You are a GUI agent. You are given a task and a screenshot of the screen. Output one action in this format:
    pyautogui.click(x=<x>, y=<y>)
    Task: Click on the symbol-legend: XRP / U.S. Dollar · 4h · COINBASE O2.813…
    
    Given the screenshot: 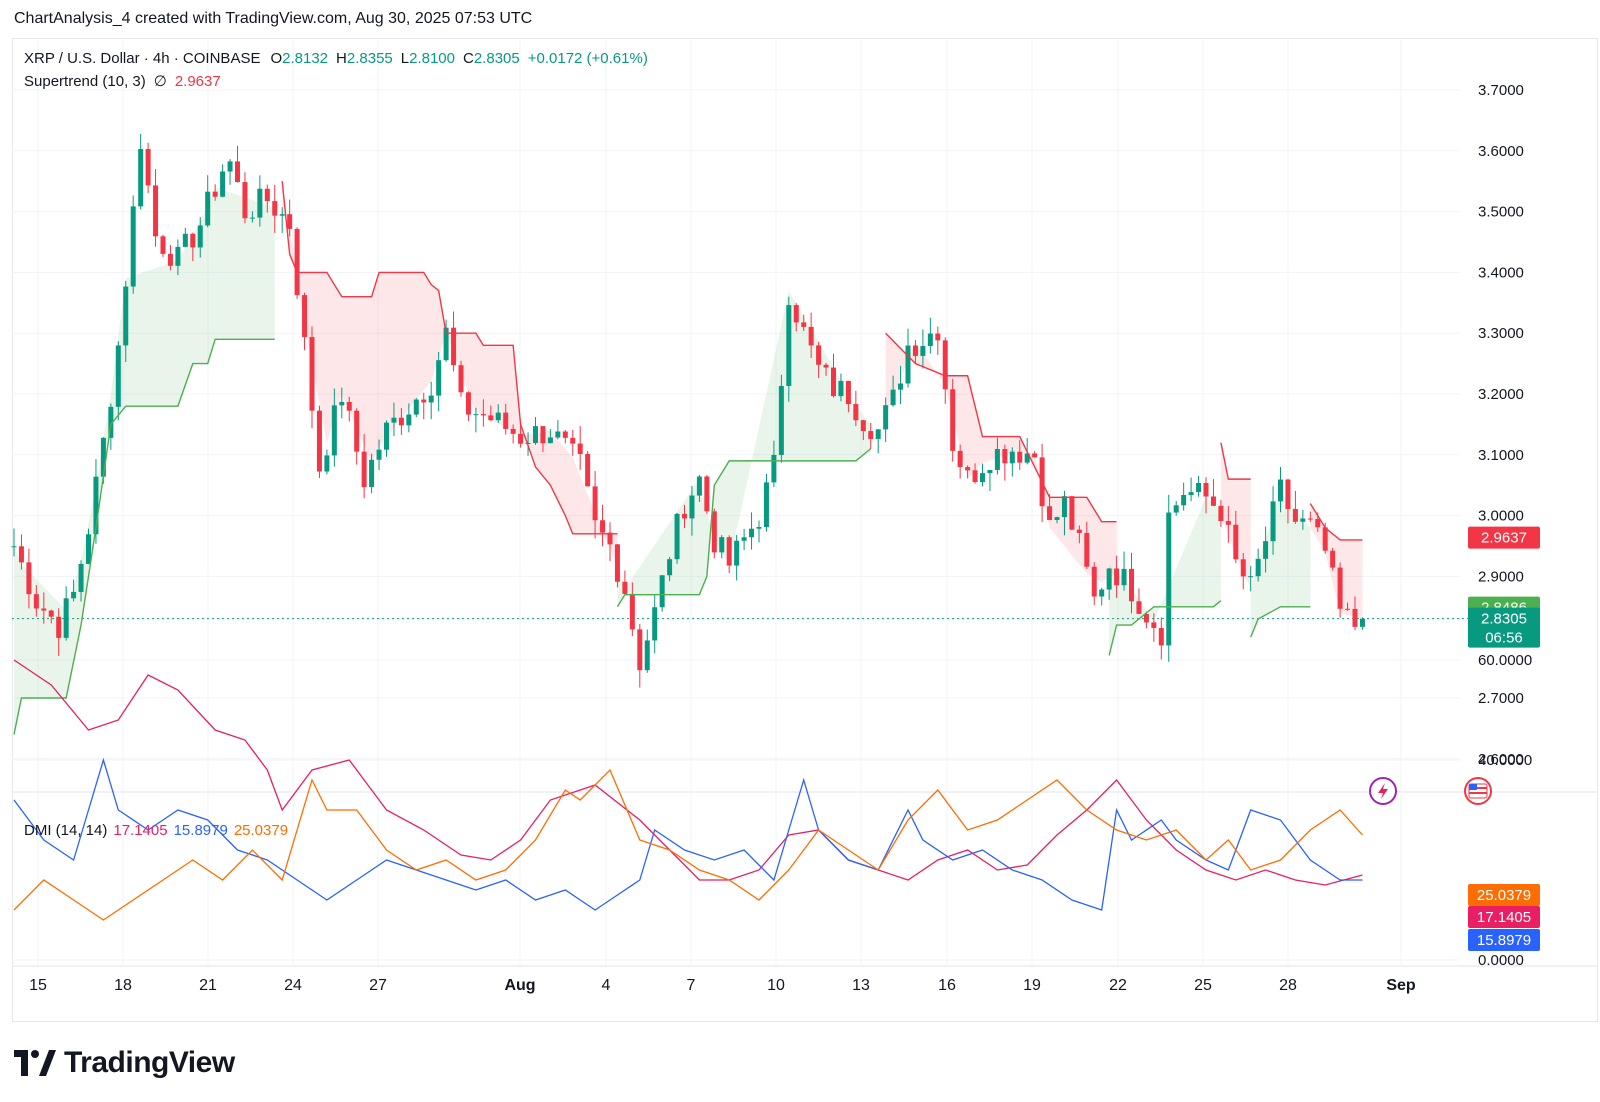 What is the action you would take?
    pyautogui.click(x=336, y=70)
    